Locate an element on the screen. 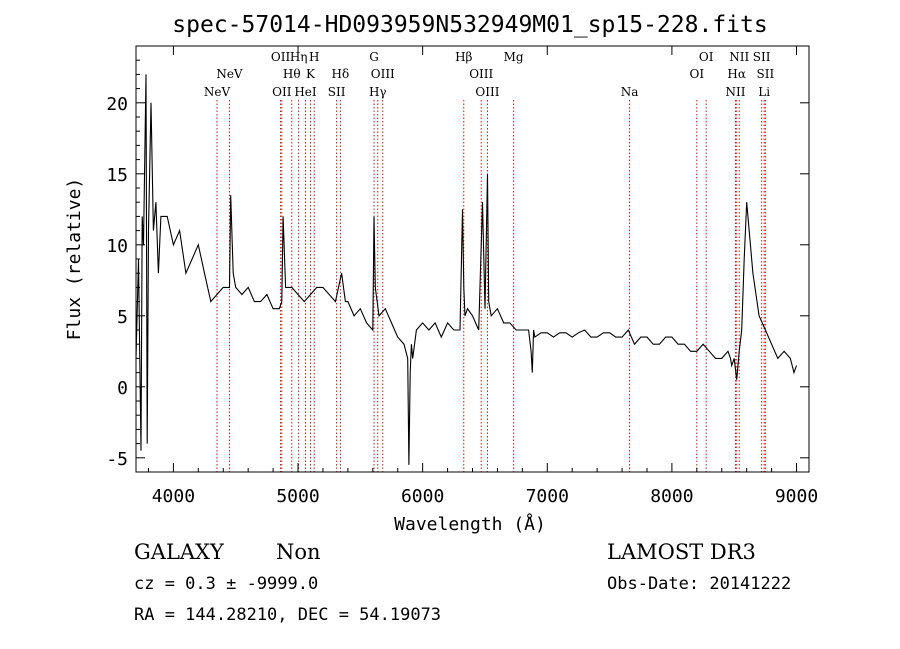 The width and height of the screenshot is (900, 649). y-axis-label: Flux (relative) is located at coordinates (74, 259).